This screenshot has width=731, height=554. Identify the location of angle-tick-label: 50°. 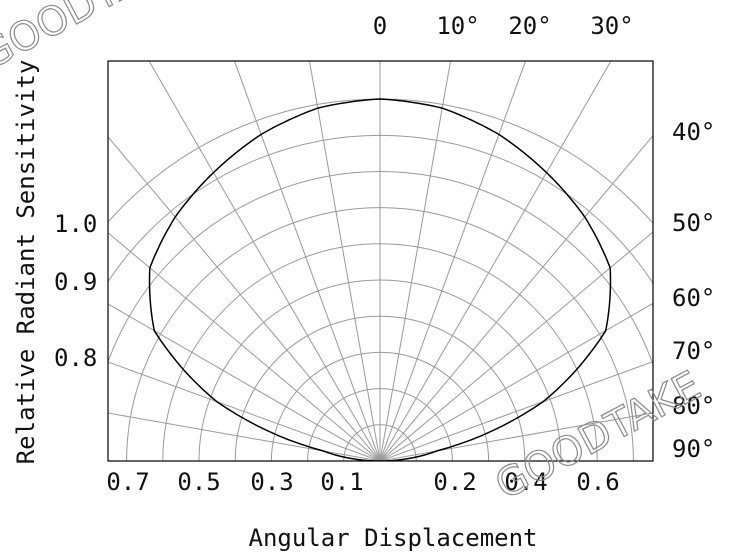
(693, 223).